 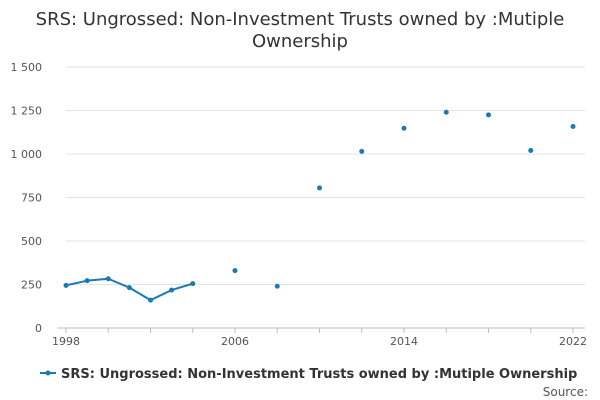 I want to click on source-label: Source:, so click(x=565, y=392).